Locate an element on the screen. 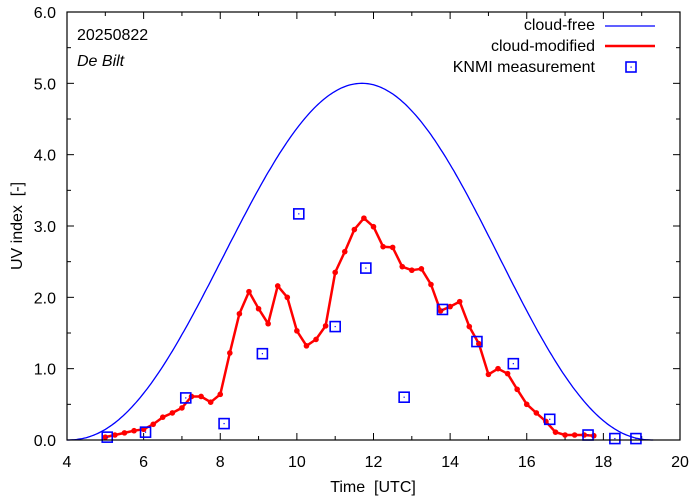 The width and height of the screenshot is (694, 501). legend-swatch-knmi-measurement is located at coordinates (631, 67).